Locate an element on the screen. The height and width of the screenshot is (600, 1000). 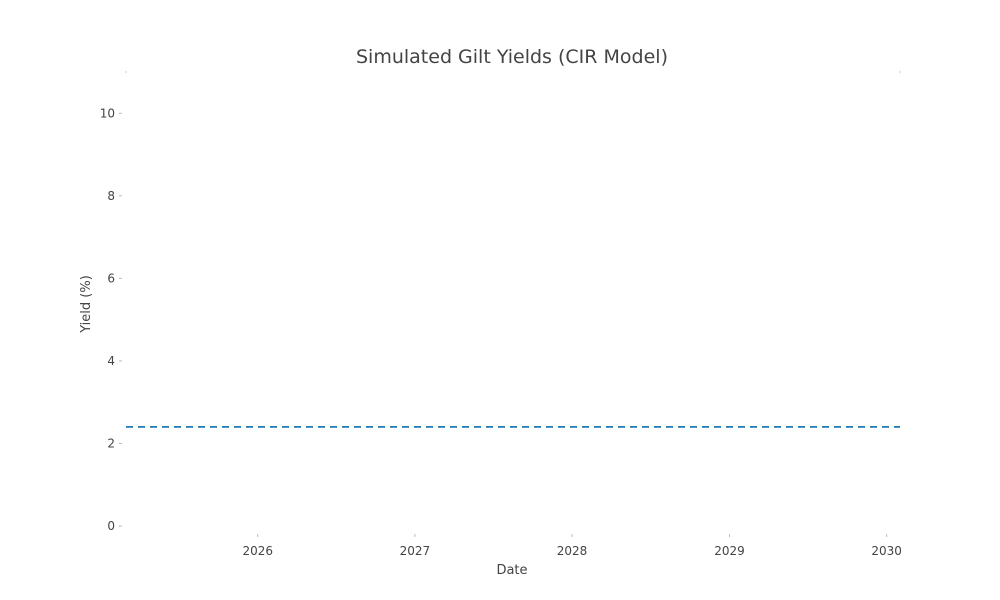
x-axis-label: Date is located at coordinates (511, 570).